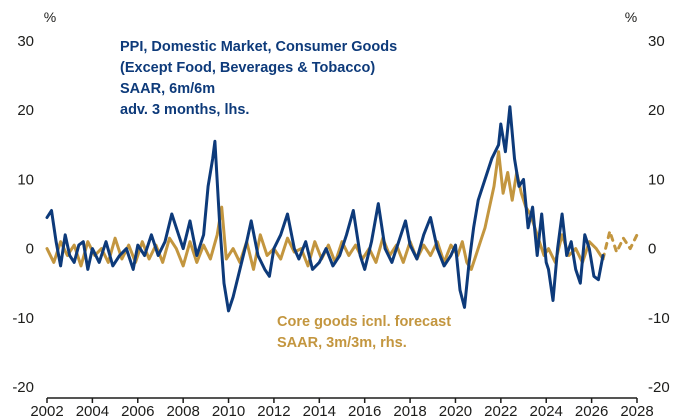 This screenshot has width=673, height=419. Describe the element at coordinates (258, 47) in the screenshot. I see `ppi-annotation-line-1: PPI, Domestic Market, Consumer Goods` at that location.